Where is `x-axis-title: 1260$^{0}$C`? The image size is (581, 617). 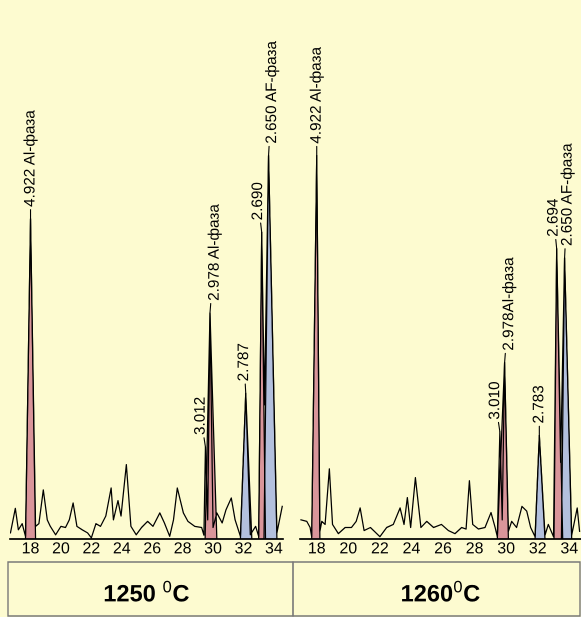 x-axis-title: 1260$^{0}$C is located at coordinates (441, 591).